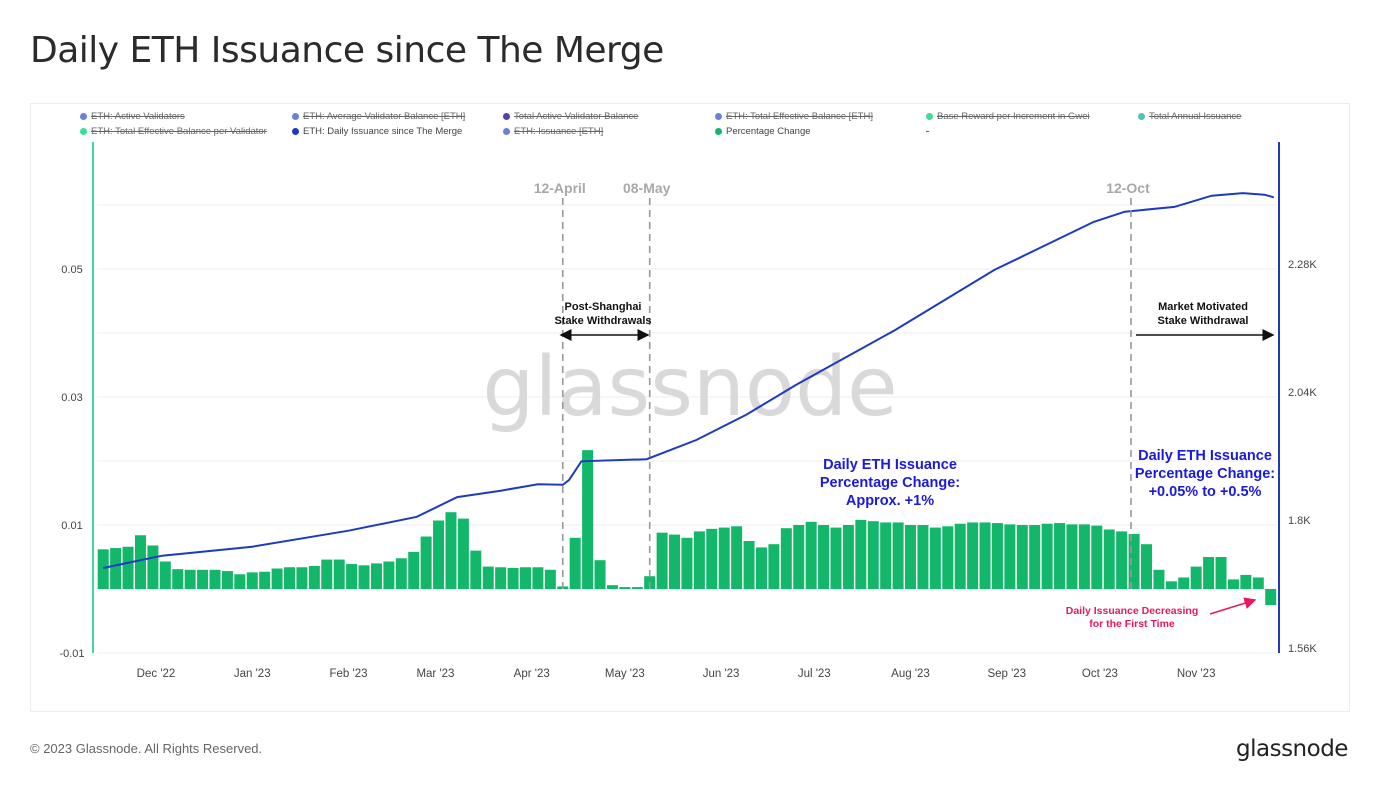  Describe the element at coordinates (71, 398) in the screenshot. I see `y-left-tick: 0.03` at that location.